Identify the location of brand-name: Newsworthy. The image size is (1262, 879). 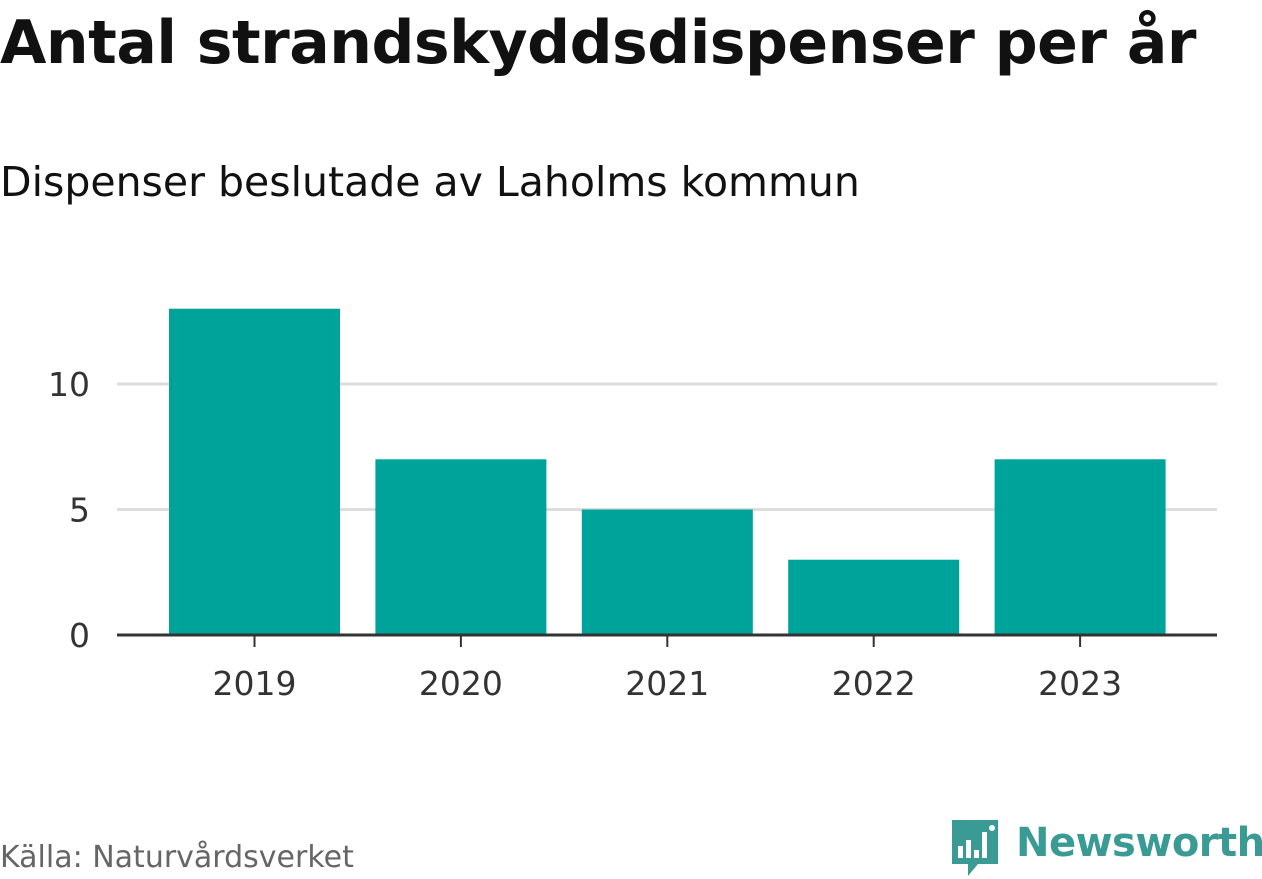
(1139, 843).